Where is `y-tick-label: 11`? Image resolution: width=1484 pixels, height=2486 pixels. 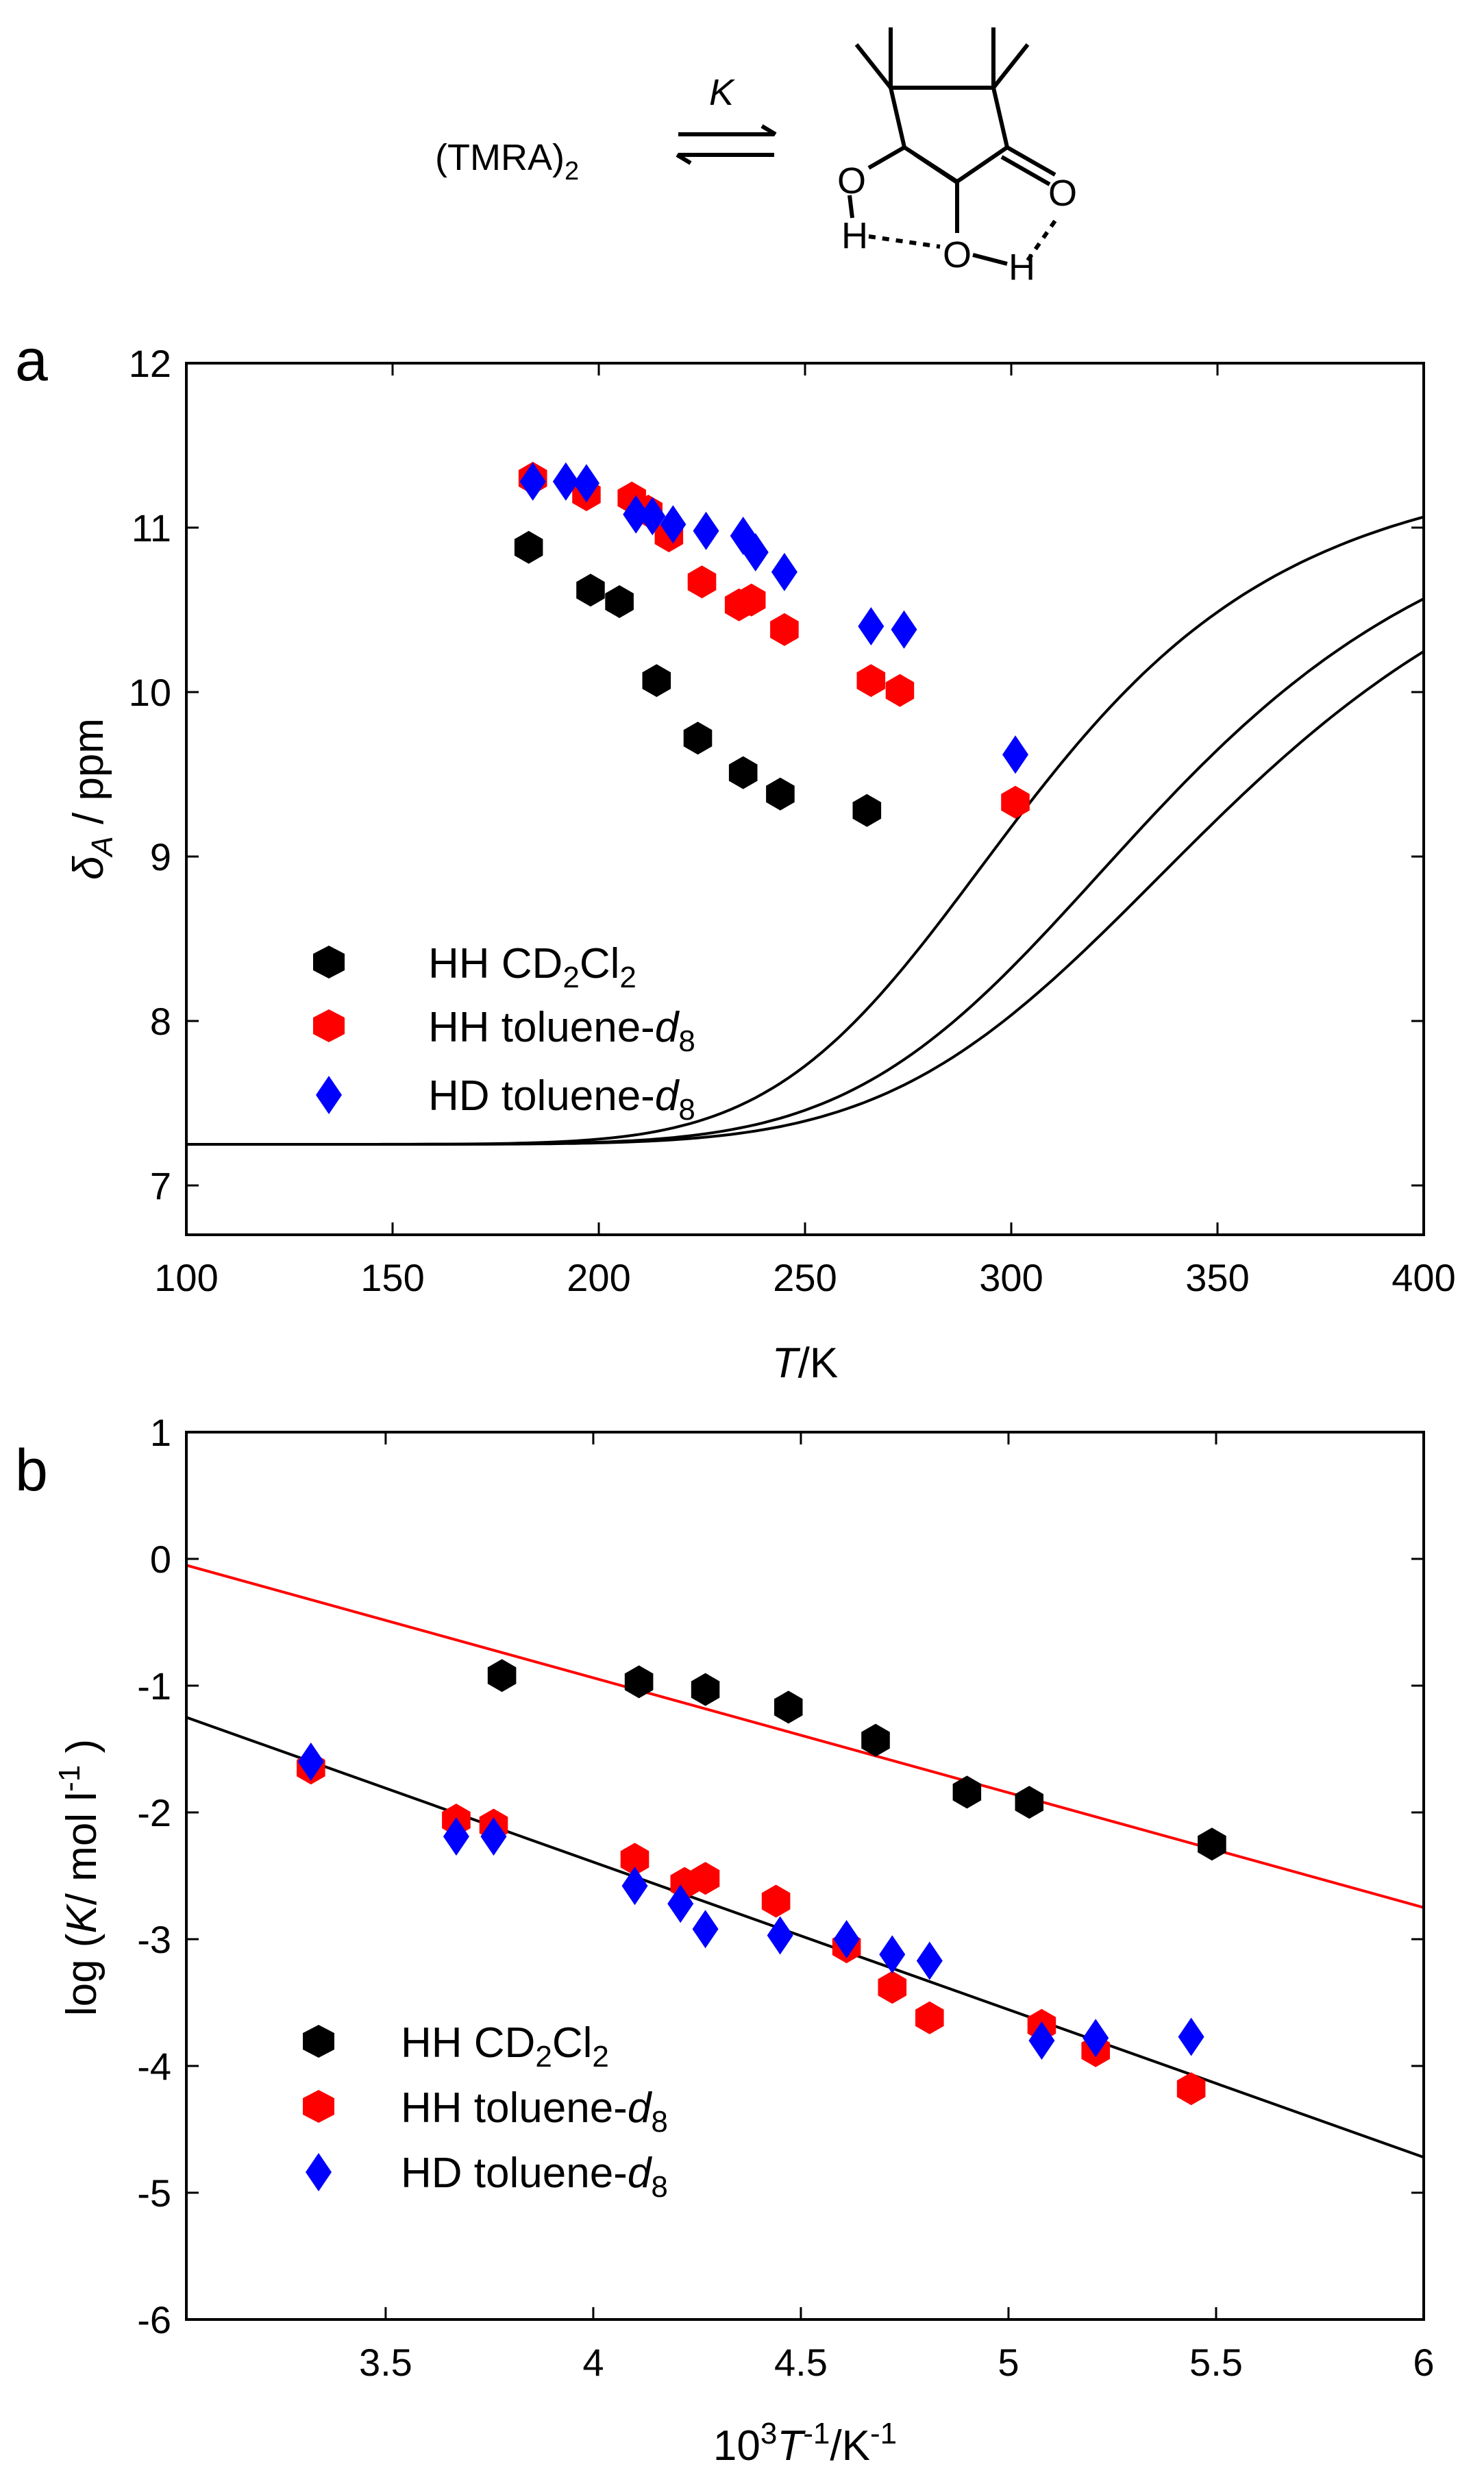 y-tick-label: 11 is located at coordinates (151, 528).